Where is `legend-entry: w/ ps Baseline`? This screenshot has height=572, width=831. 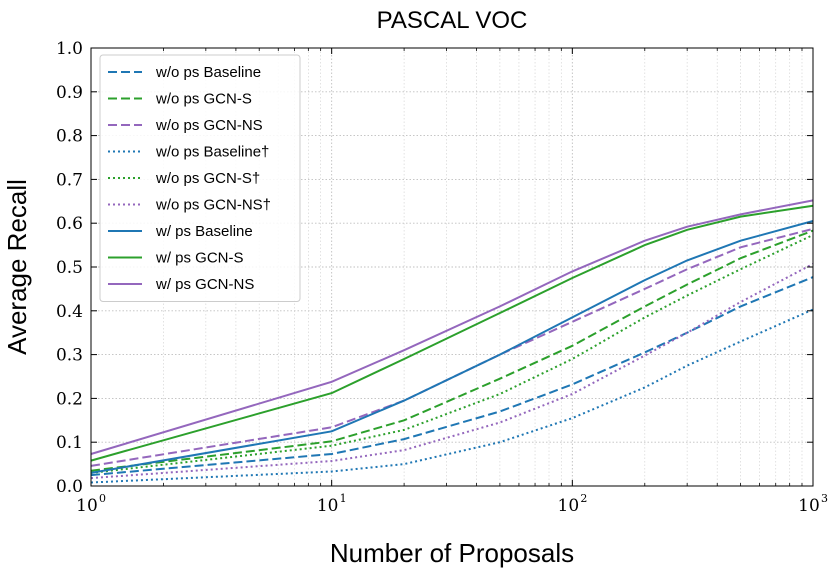 legend-entry: w/ ps Baseline is located at coordinates (180, 231).